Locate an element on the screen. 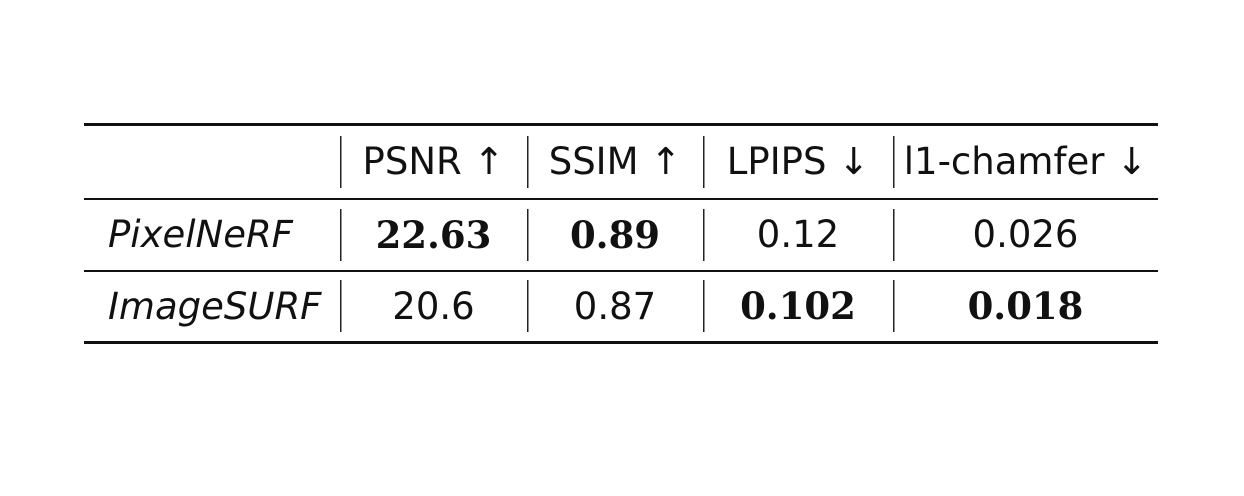  lpips-value: 0.12 is located at coordinates (798, 234).